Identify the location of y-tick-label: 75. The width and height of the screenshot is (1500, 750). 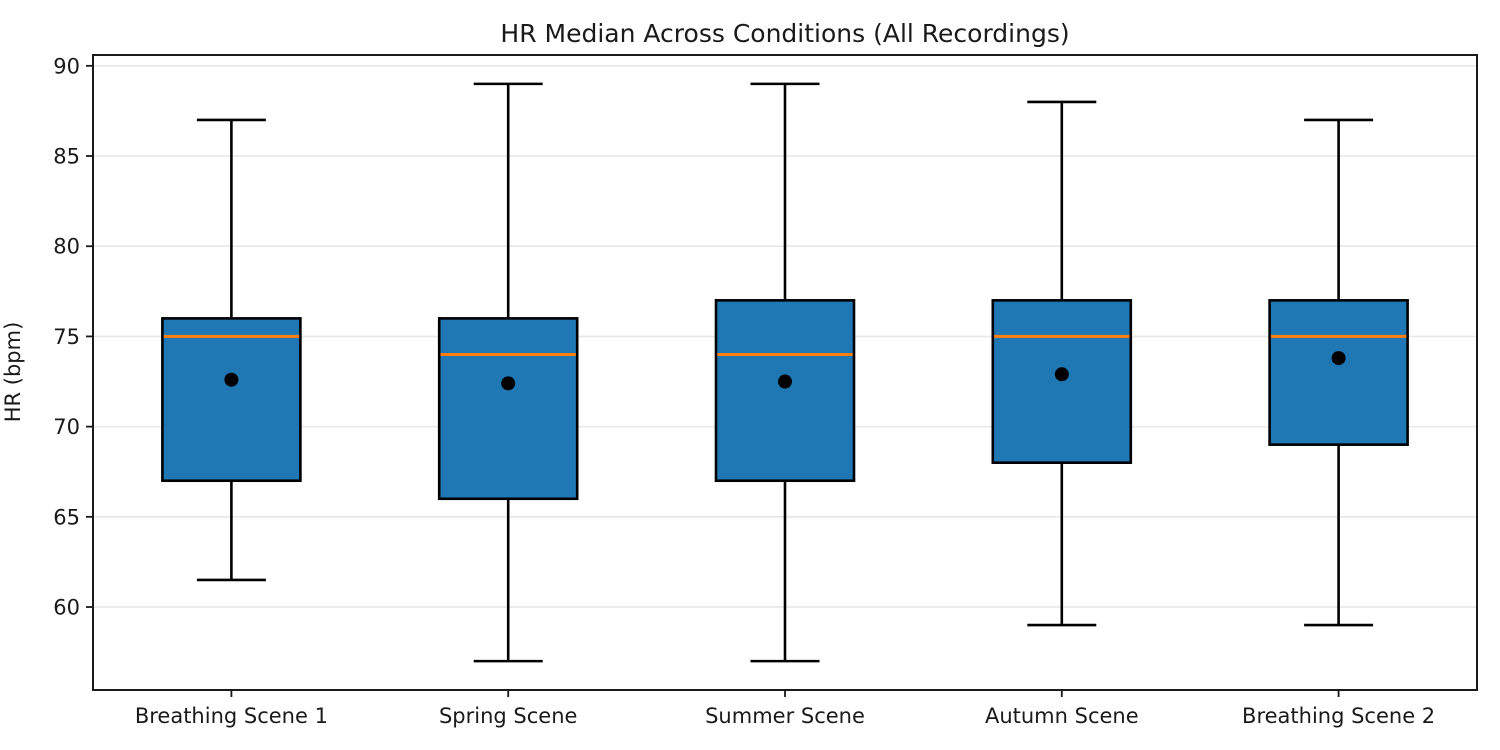
(66, 337).